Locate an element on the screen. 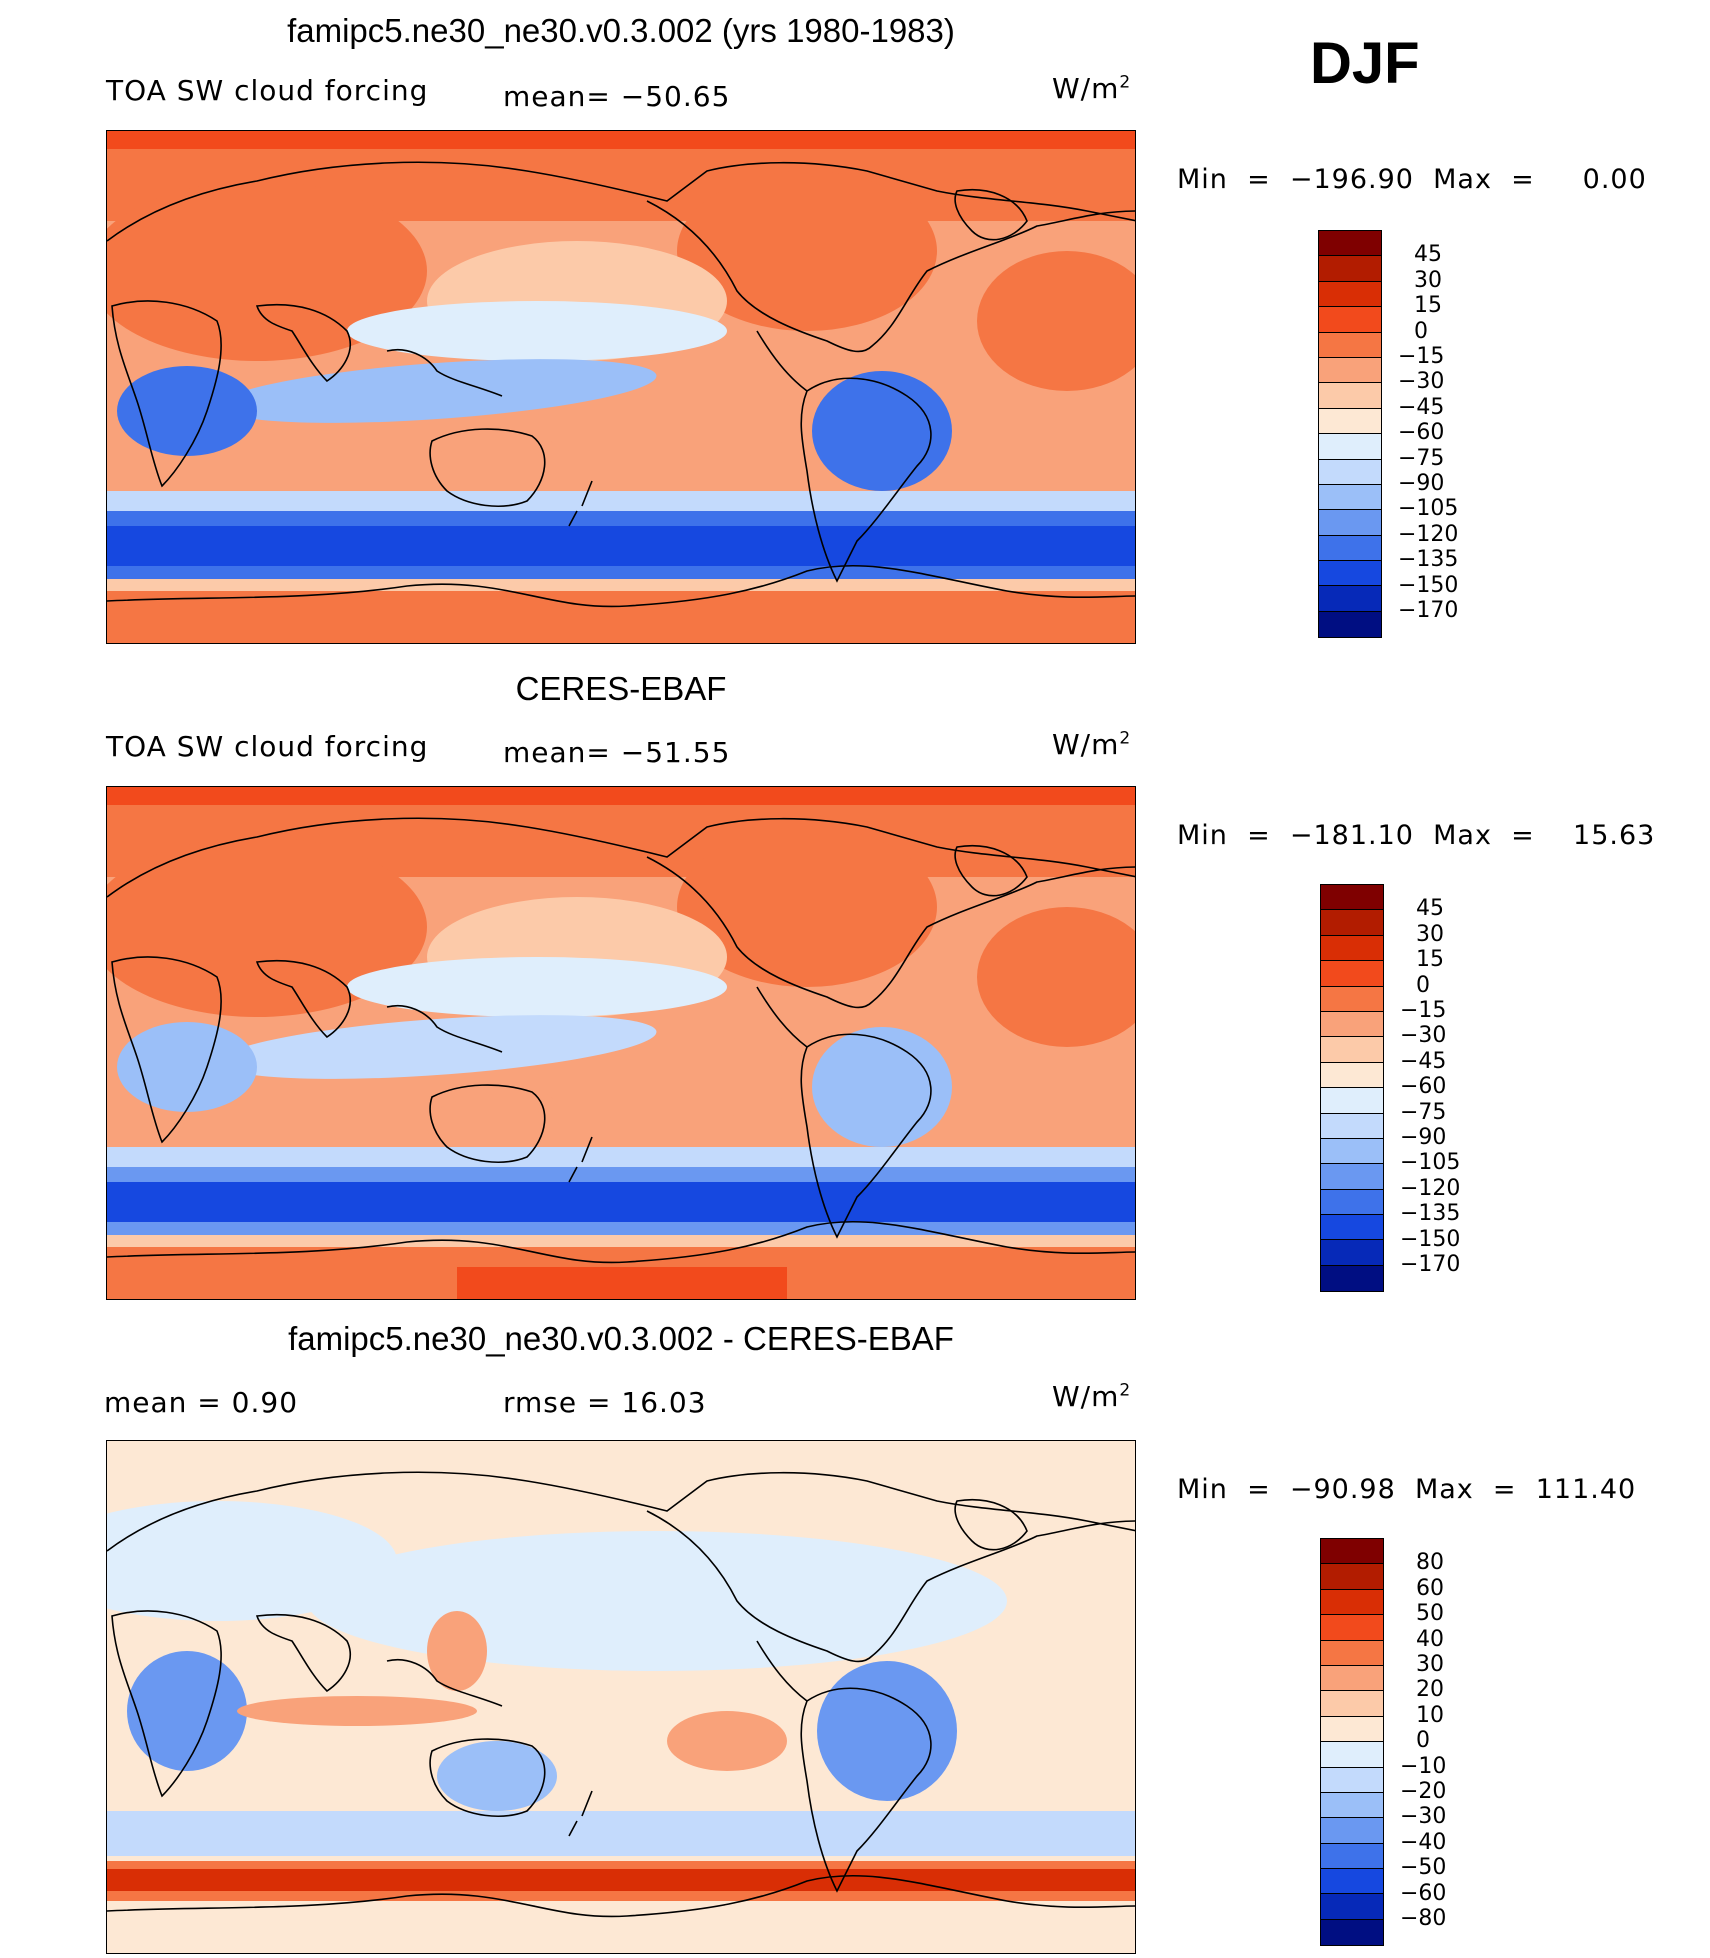  colorbar-tick-label: −45 is located at coordinates (1421, 407).